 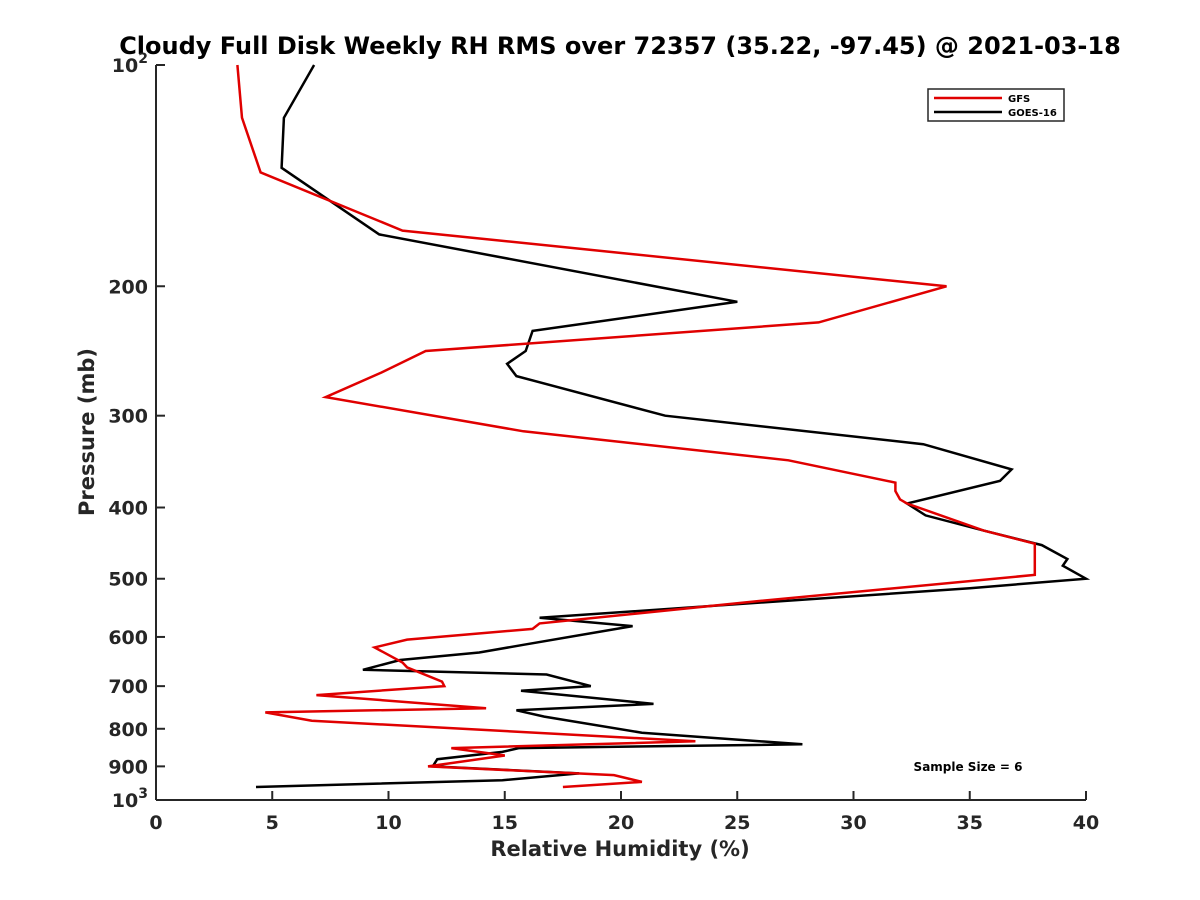 What do you see at coordinates (130, 64) in the screenshot?
I see `y-tick-label: 10²` at bounding box center [130, 64].